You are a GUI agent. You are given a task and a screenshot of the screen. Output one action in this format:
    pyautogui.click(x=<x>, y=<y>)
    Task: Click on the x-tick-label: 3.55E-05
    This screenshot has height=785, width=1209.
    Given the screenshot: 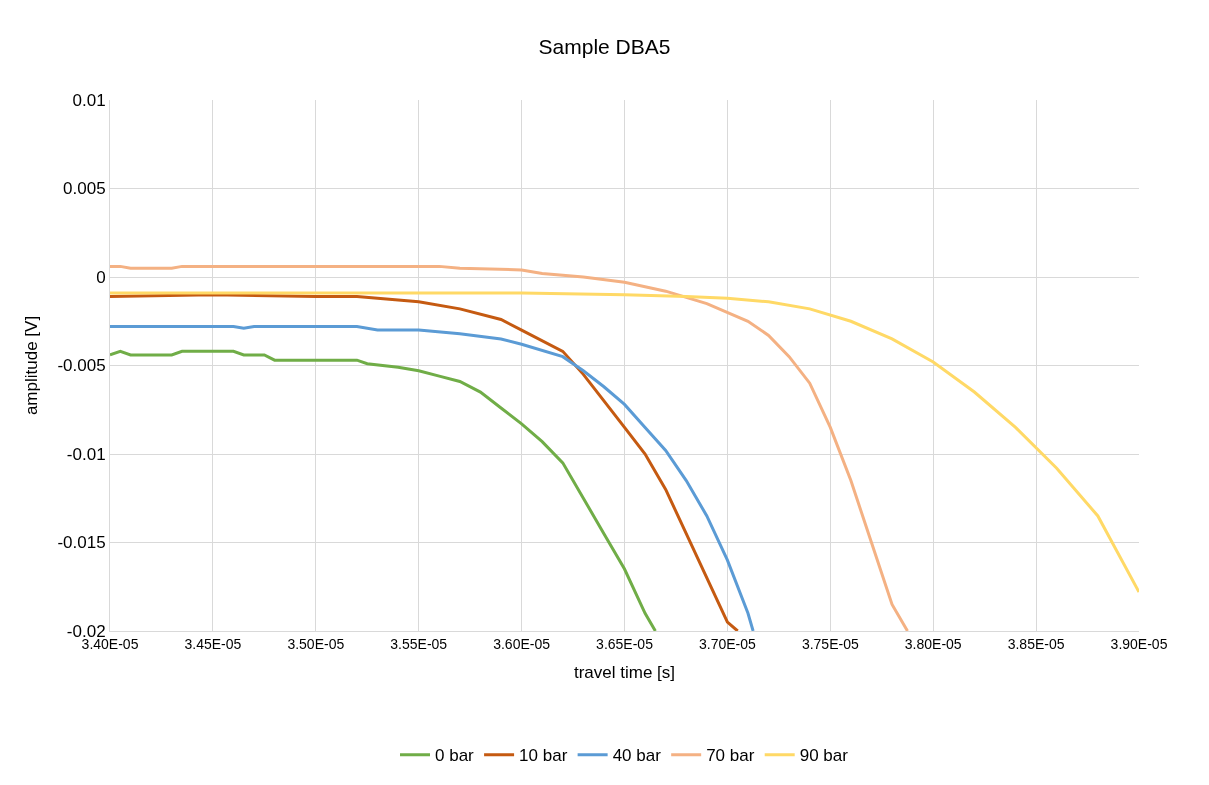 What is the action you would take?
    pyautogui.click(x=419, y=643)
    